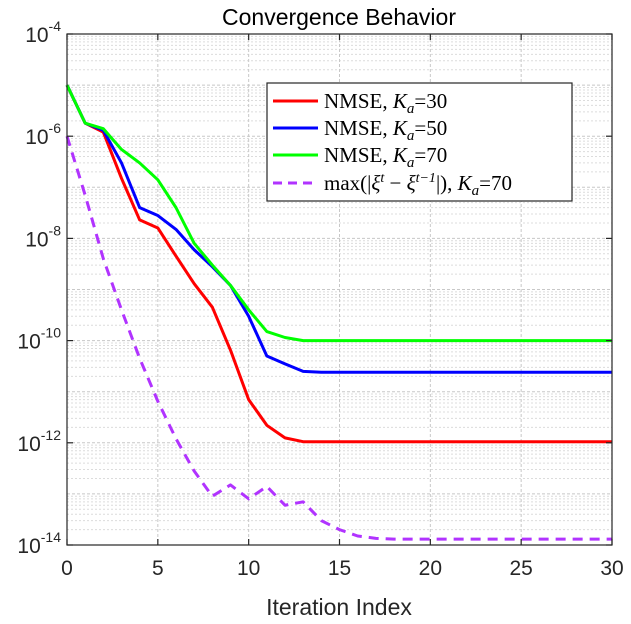 The image size is (631, 624). Describe the element at coordinates (520, 568) in the screenshot. I see `x-tick-label: 25` at that location.